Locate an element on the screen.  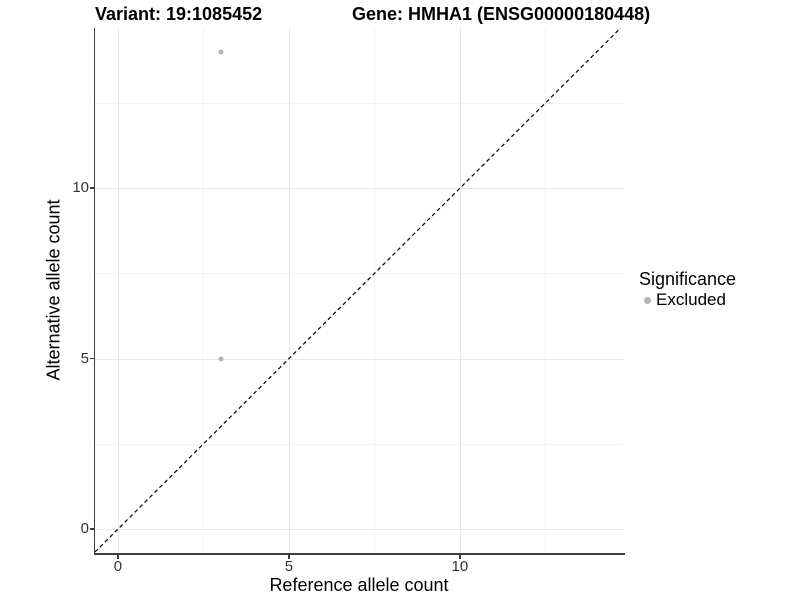
x-axis-title: Reference allele count is located at coordinates (359, 585).